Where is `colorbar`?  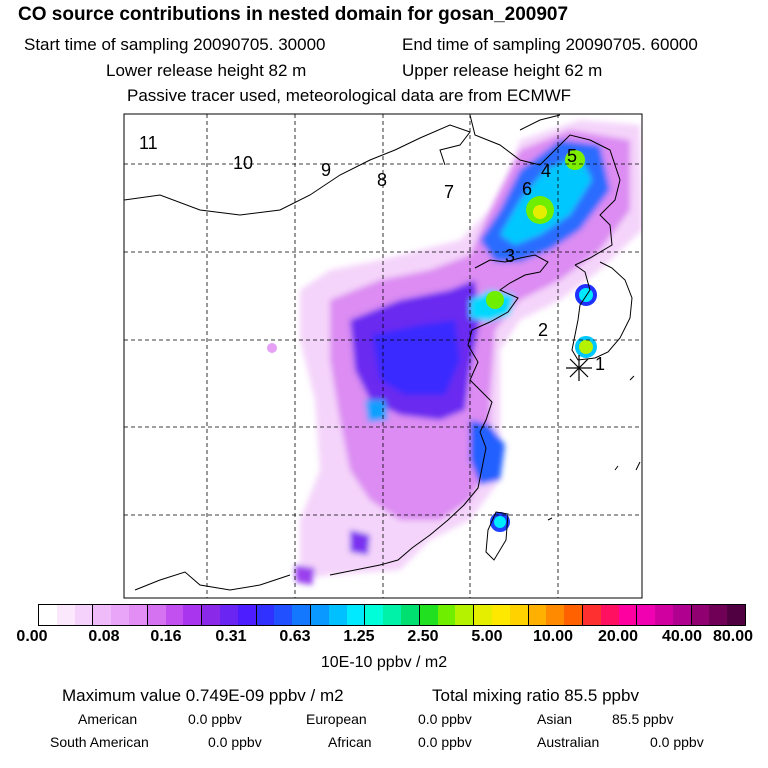
colorbar is located at coordinates (392, 615).